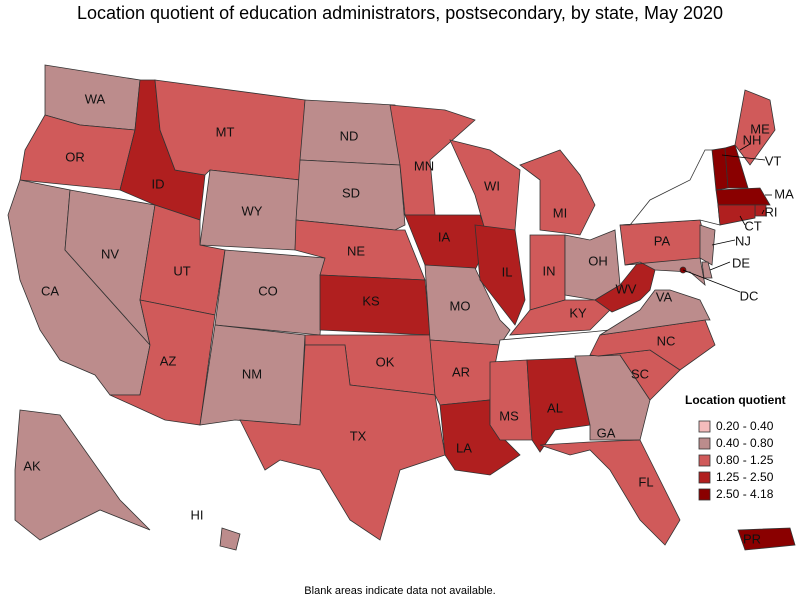  I want to click on state-label: LA, so click(464, 447).